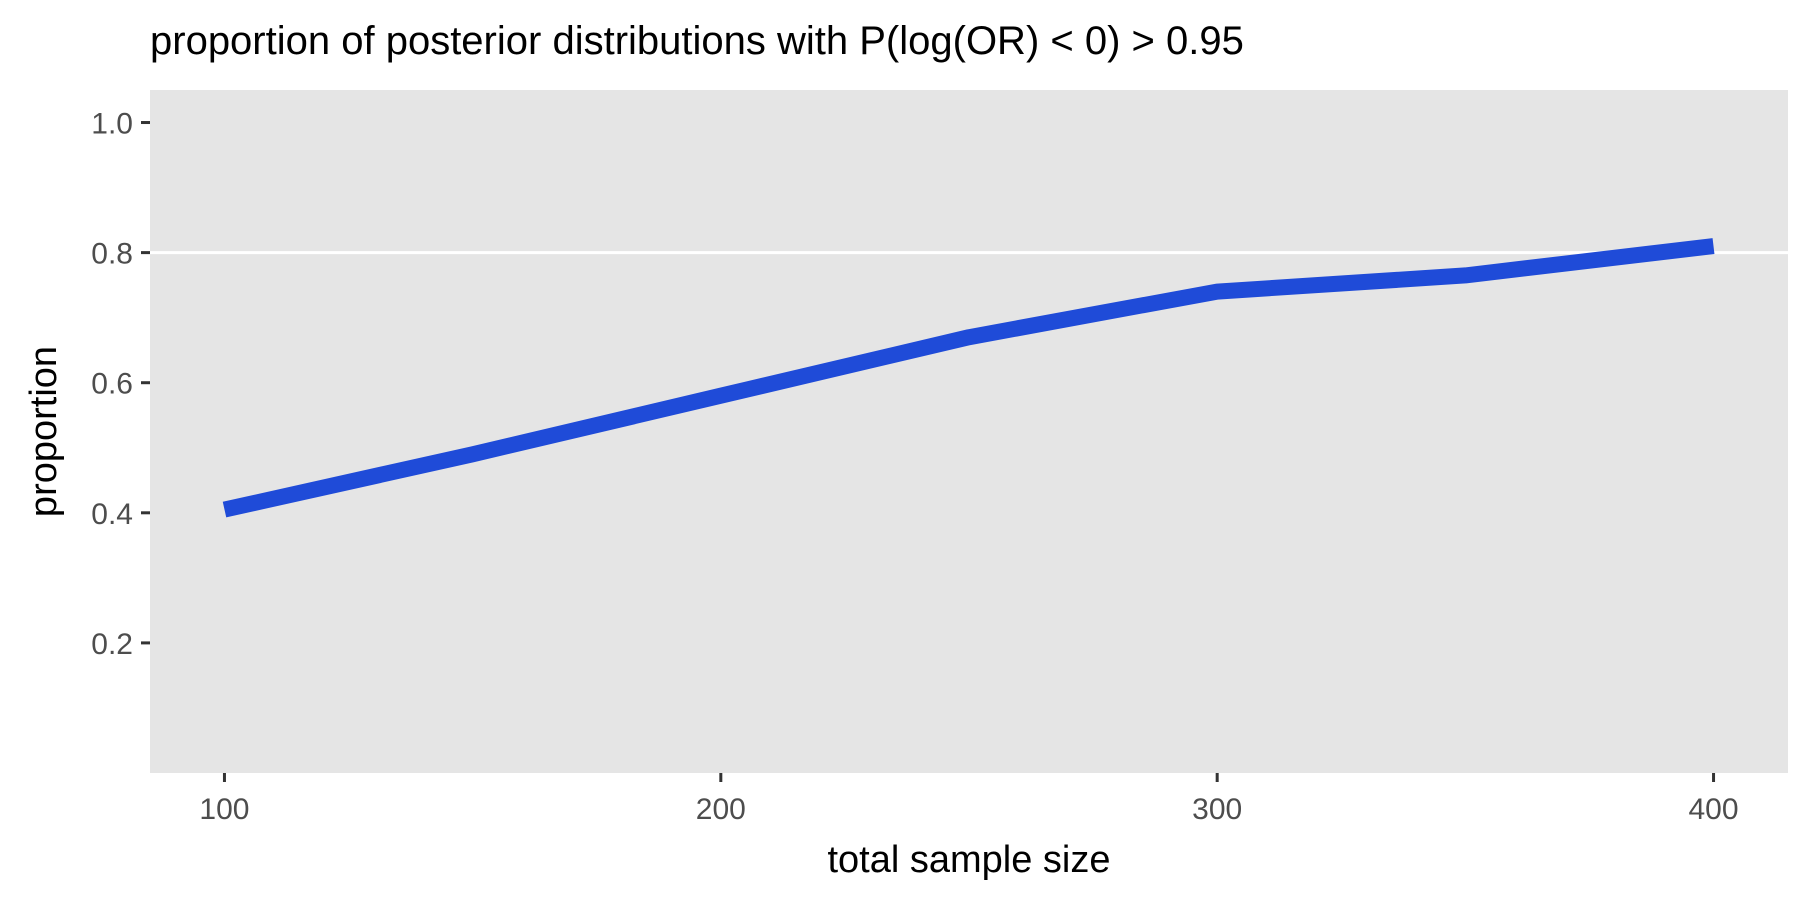 This screenshot has height=900, width=1800. Describe the element at coordinates (44, 431) in the screenshot. I see `y-axis-title: proportion` at that location.